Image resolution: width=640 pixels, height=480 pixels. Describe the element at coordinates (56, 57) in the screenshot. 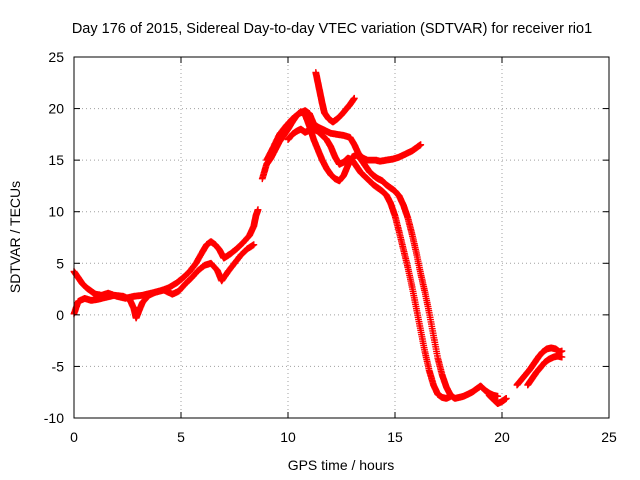

I see `y-tick-label: 25` at that location.